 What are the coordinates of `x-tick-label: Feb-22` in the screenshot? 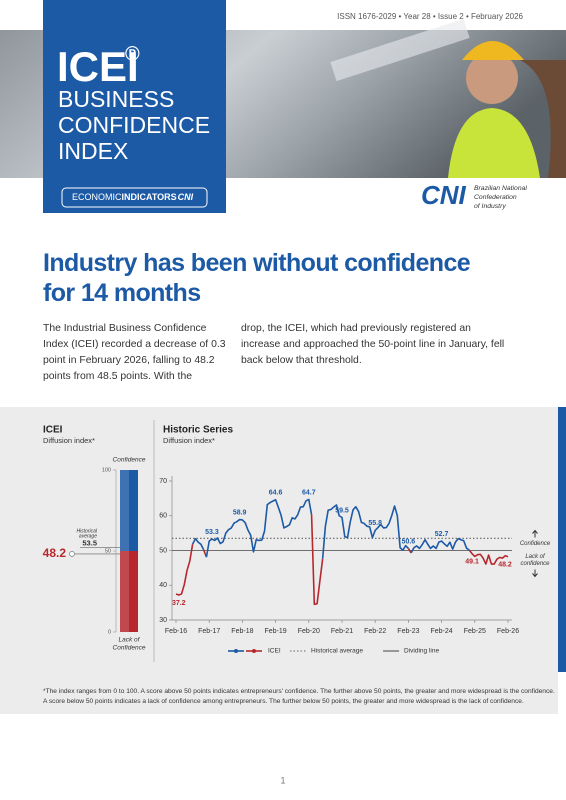 It's located at (375, 631).